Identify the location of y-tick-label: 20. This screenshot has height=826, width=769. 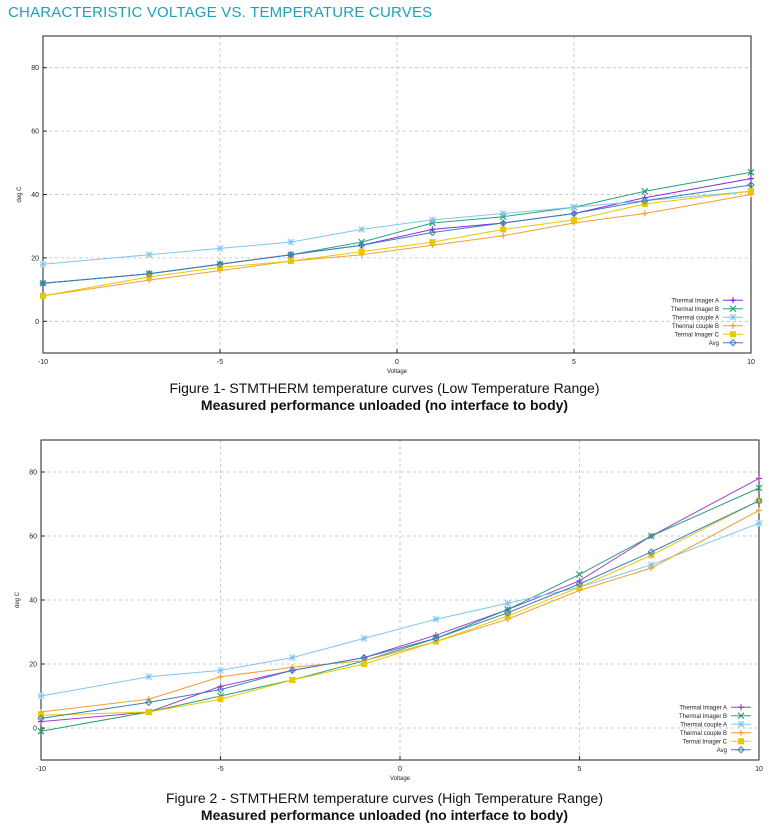
(33, 665).